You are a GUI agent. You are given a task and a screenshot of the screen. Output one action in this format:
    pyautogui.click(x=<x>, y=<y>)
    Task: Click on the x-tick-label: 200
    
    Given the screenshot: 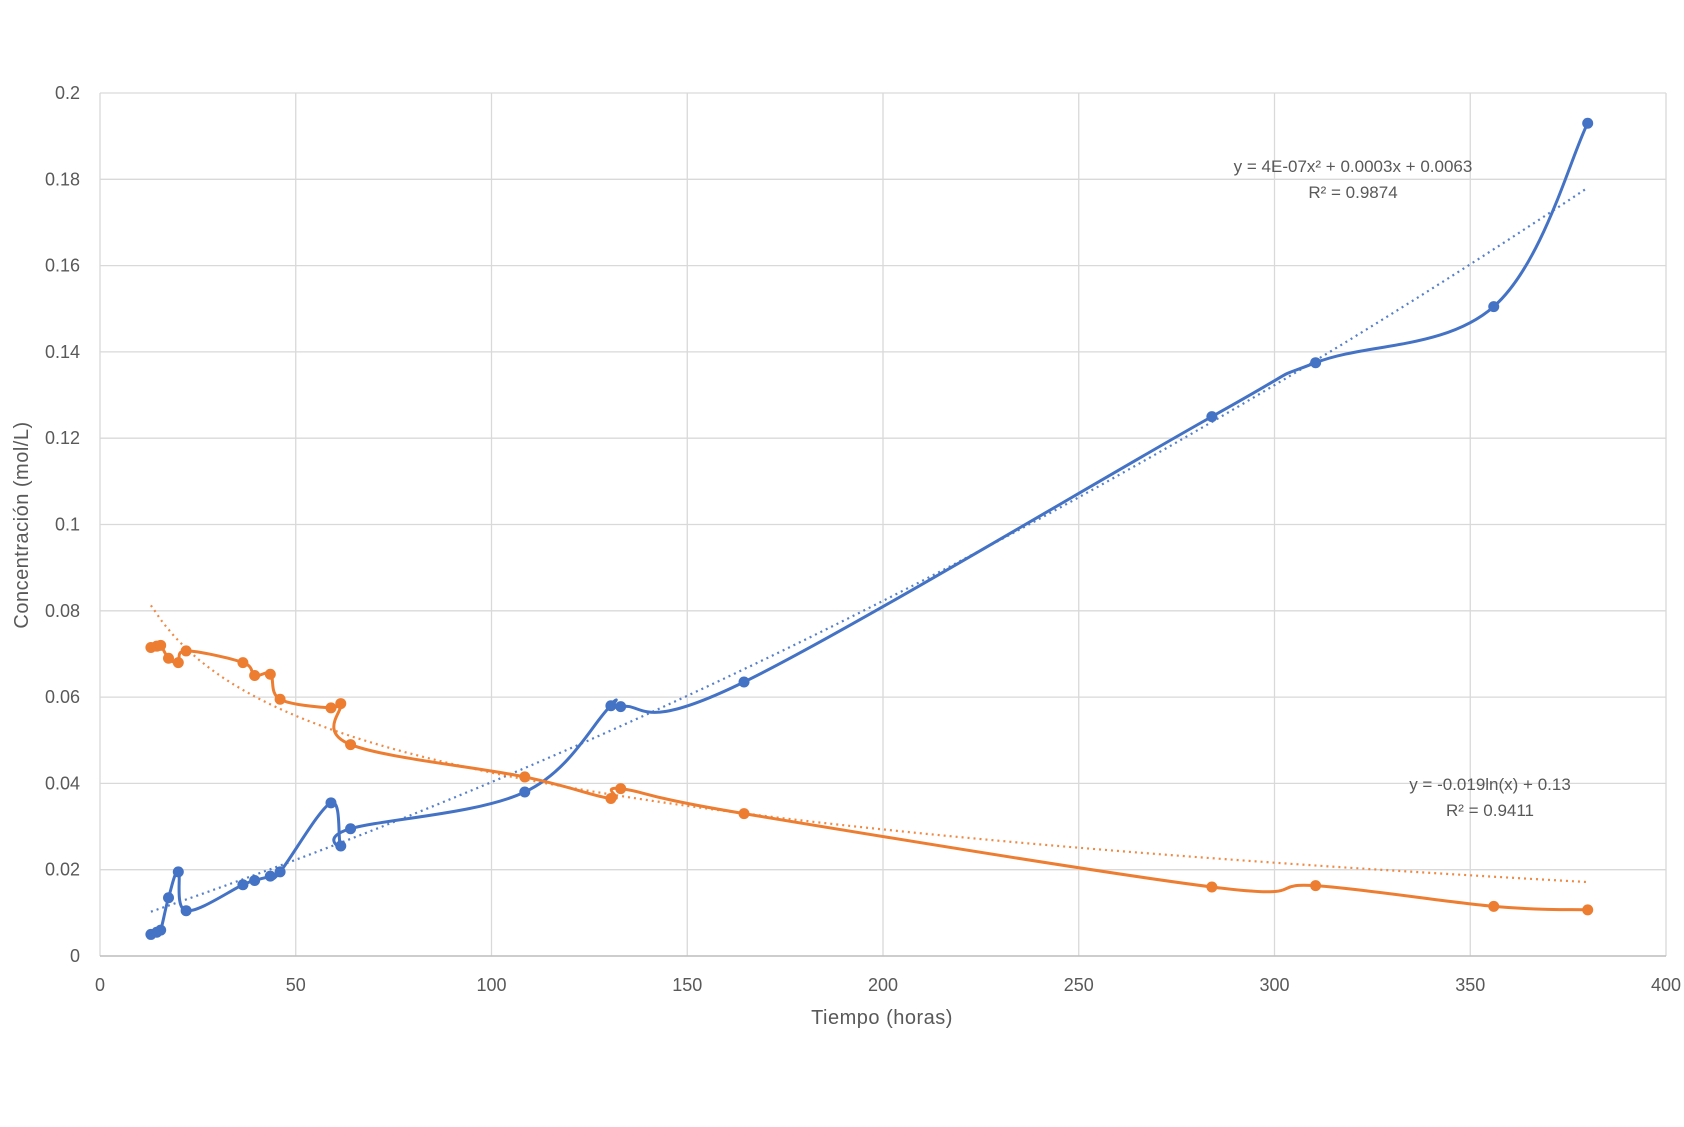 What is the action you would take?
    pyautogui.click(x=883, y=985)
    